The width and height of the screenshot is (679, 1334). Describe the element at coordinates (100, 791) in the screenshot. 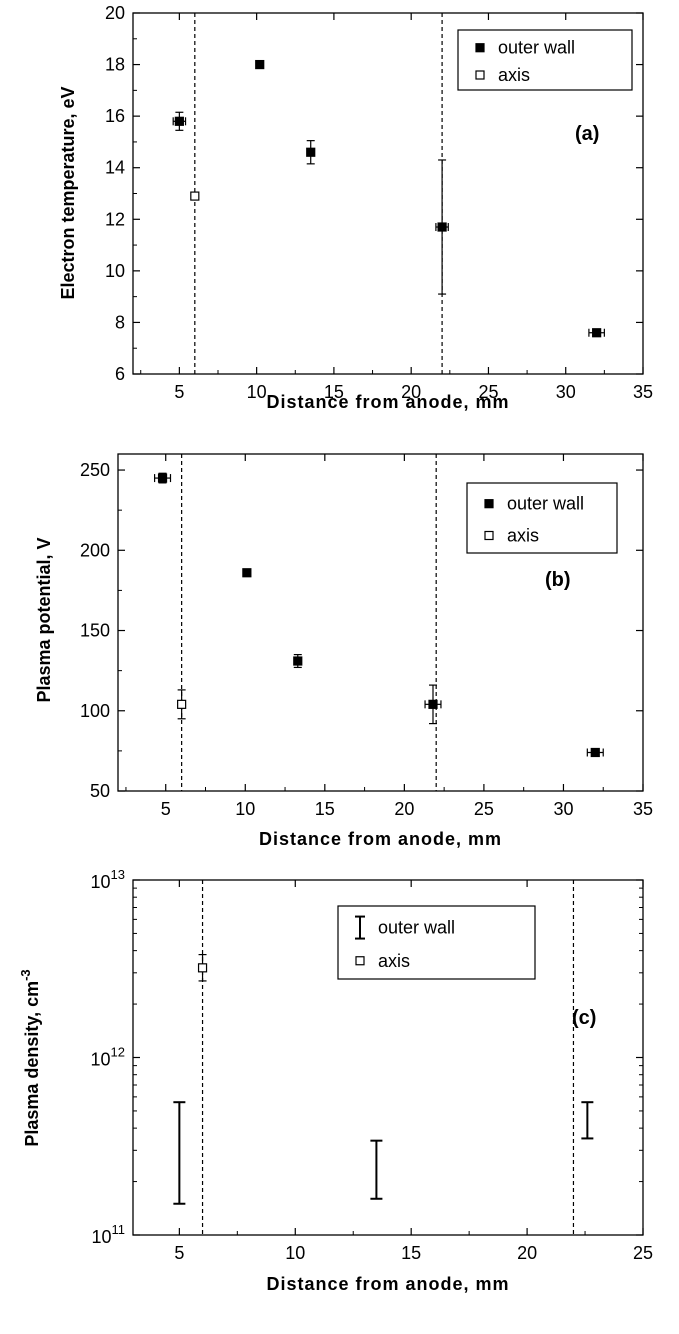

I see `y-tick-label: 50` at that location.